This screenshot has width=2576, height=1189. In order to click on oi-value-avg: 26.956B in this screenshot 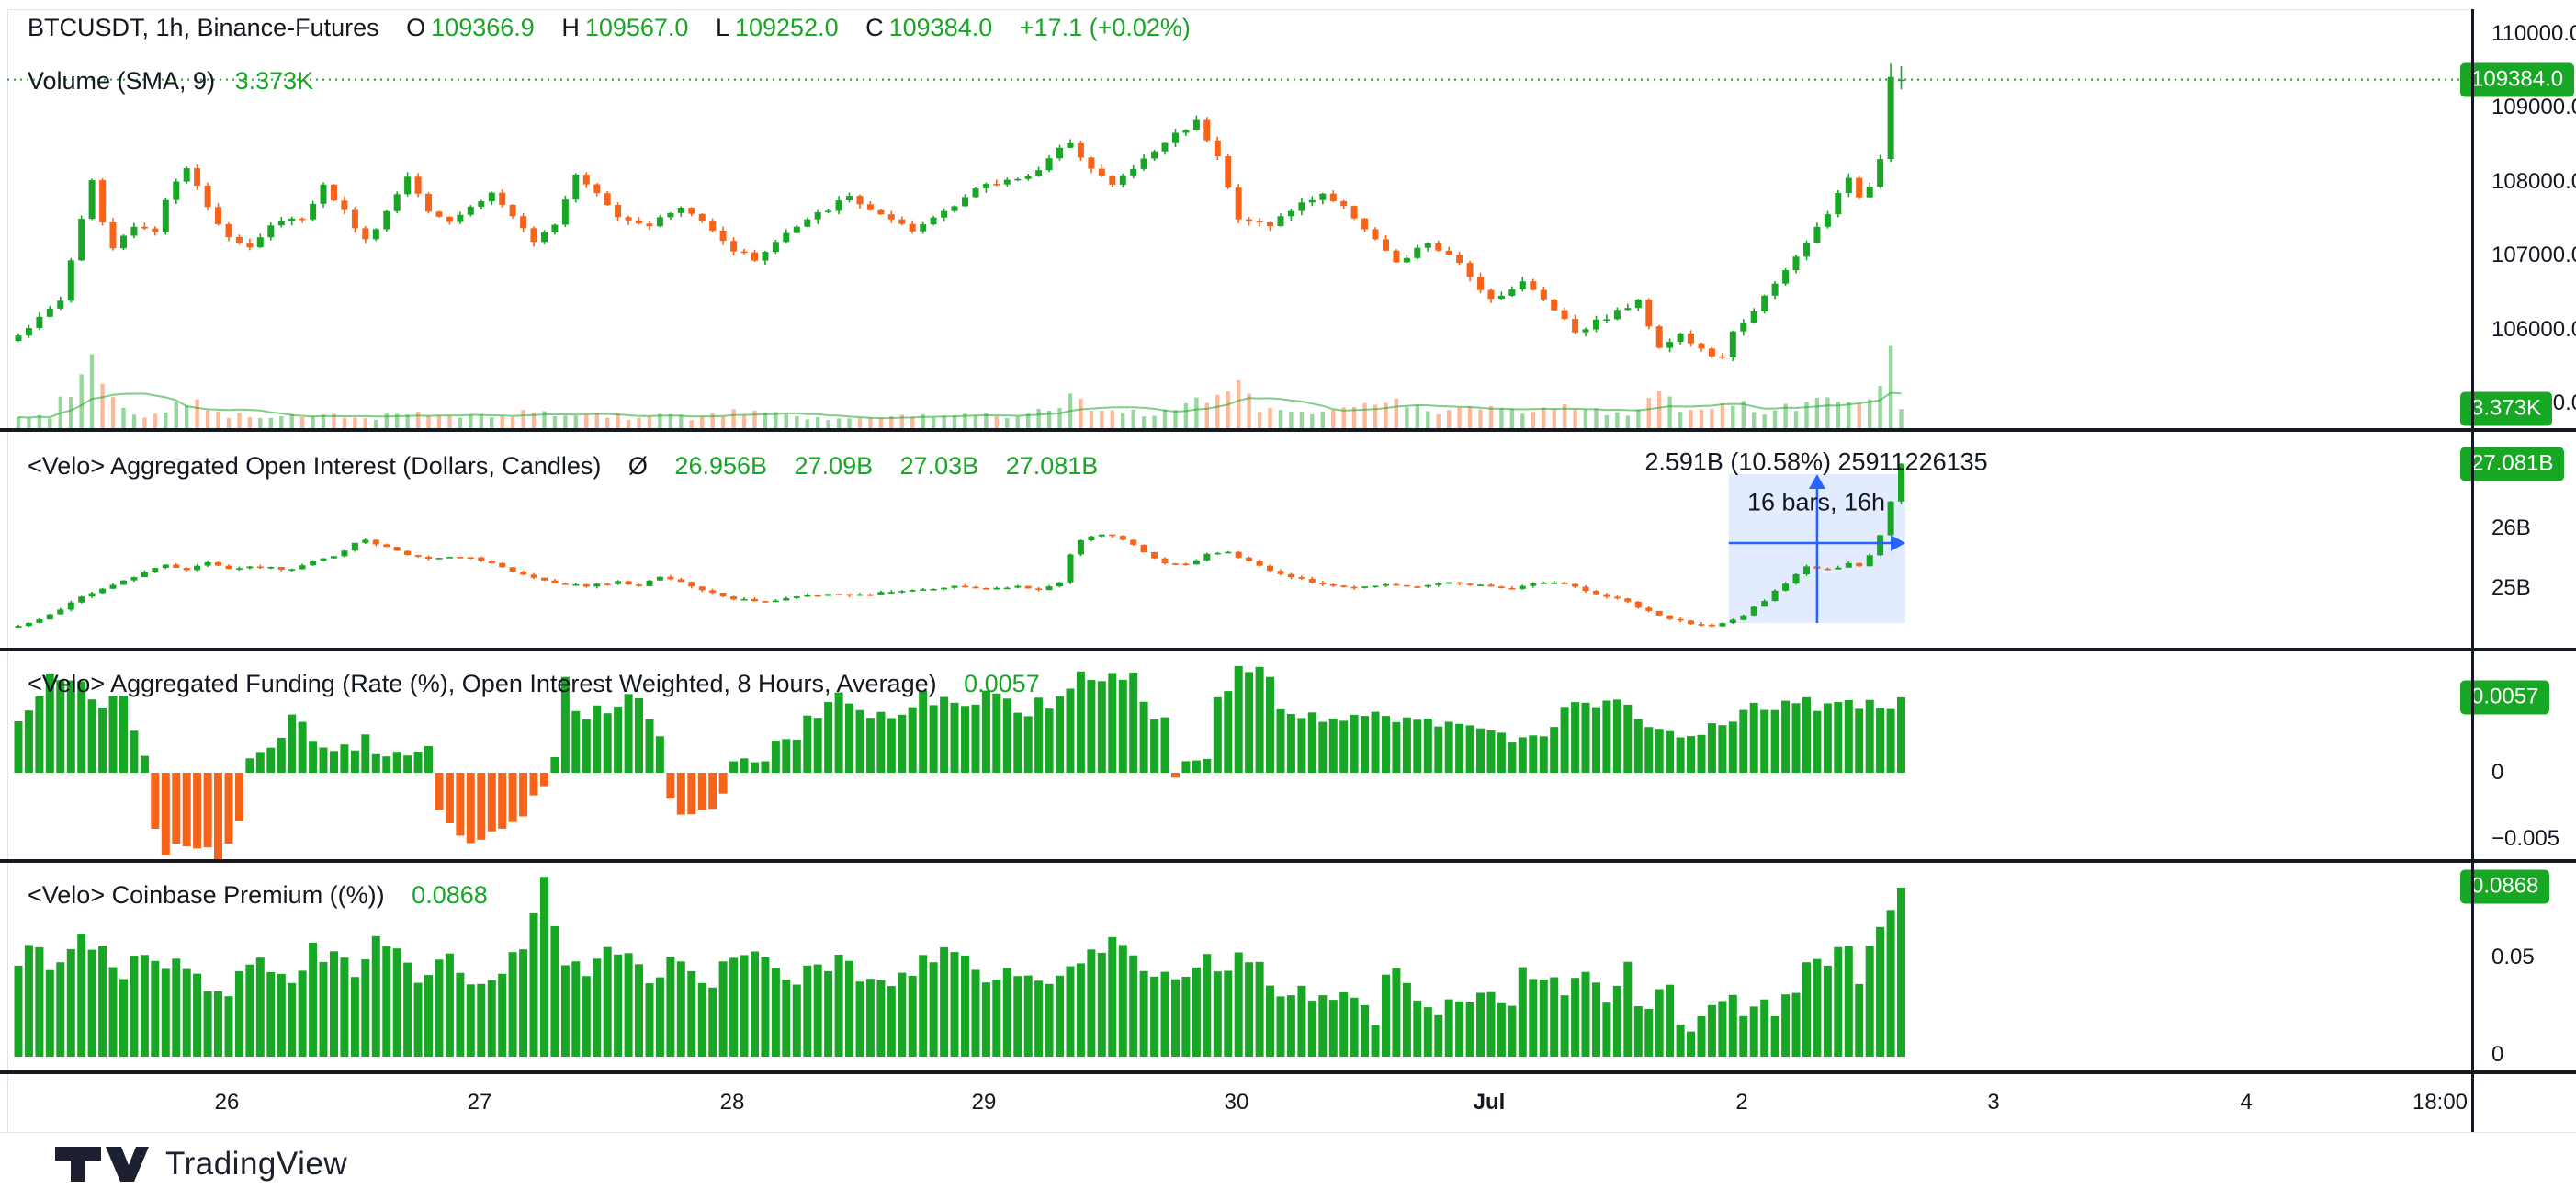, I will do `click(721, 466)`.